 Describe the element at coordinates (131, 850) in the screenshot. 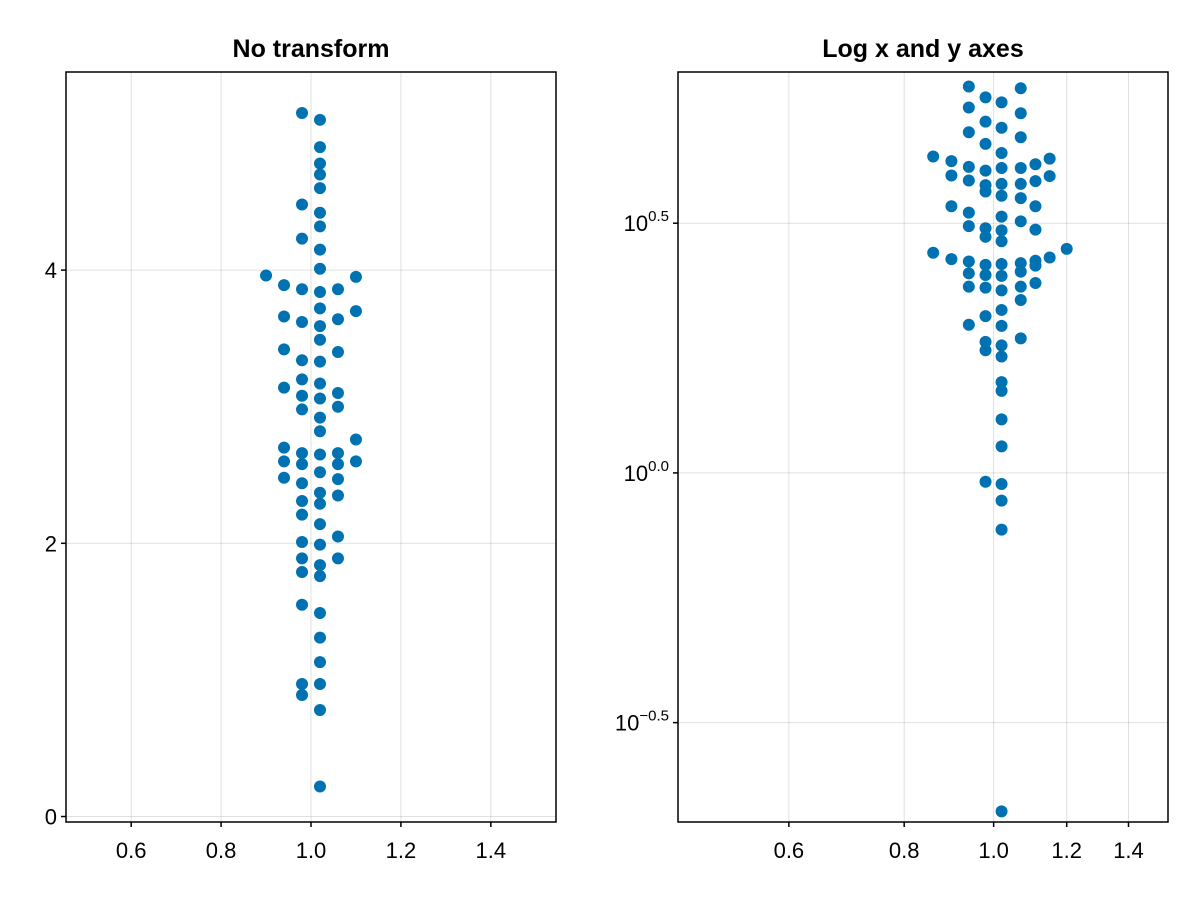

I see `x-tick-label: 0.6` at that location.